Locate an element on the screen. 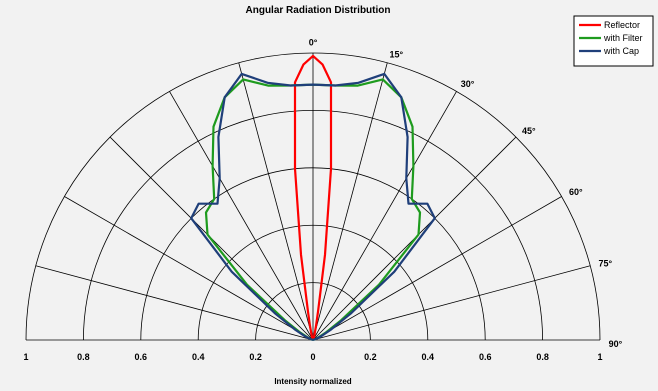 The height and width of the screenshot is (391, 658). radial-ticks: 1 0.8 0.6 0.4 0.2 0 0.2 0.4 0.6 0.8 1 is located at coordinates (312, 357).